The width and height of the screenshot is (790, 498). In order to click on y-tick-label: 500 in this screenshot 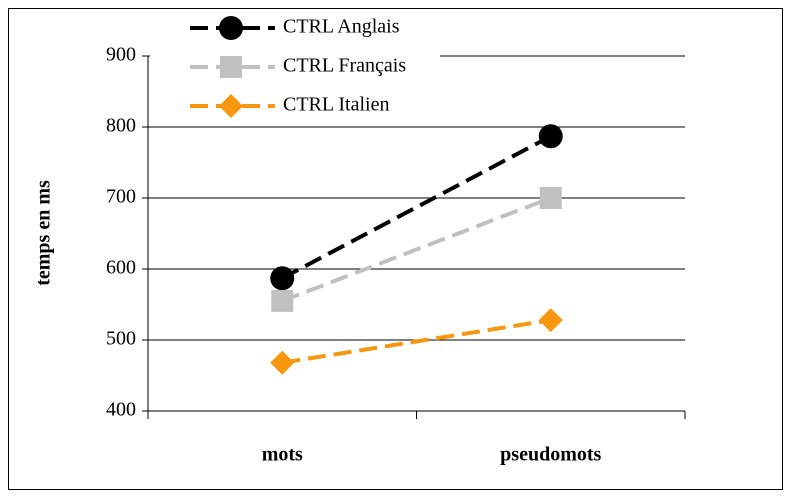, I will do `click(121, 339)`.